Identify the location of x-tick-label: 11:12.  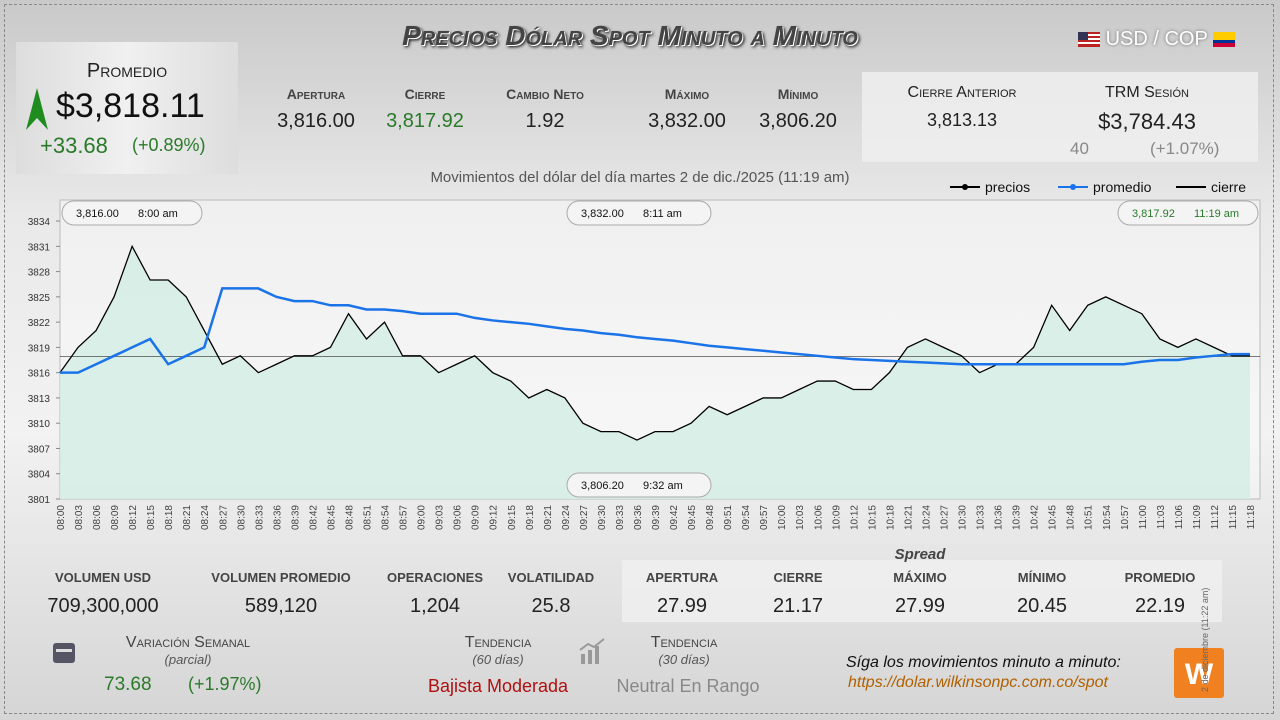
(1215, 517).